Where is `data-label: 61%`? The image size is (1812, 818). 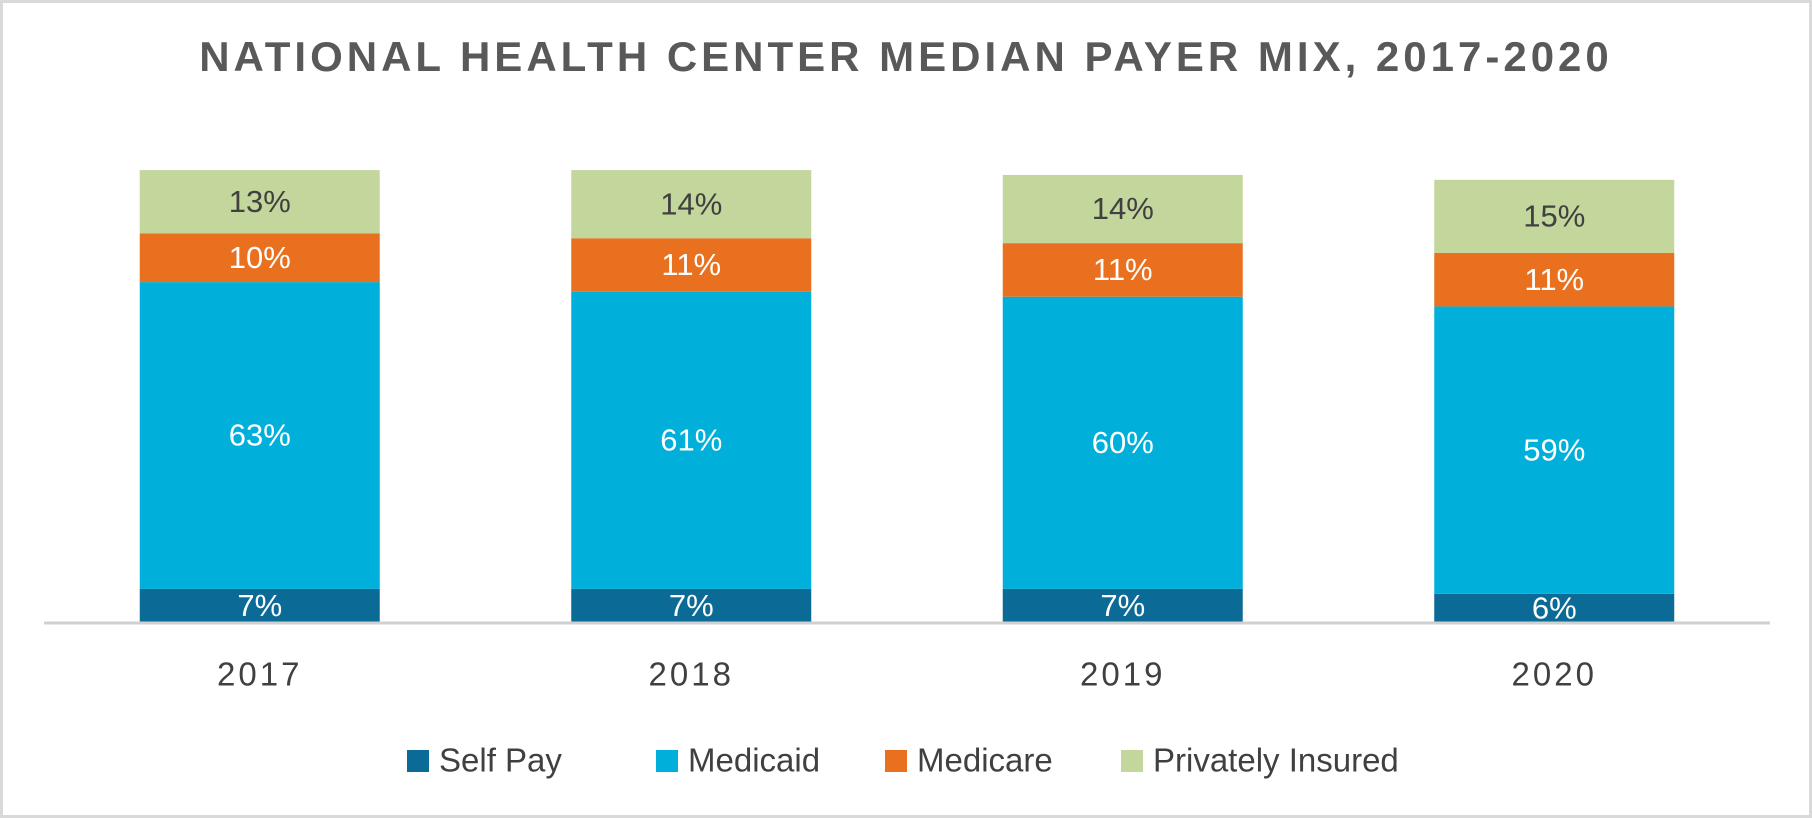
data-label: 61% is located at coordinates (691, 440).